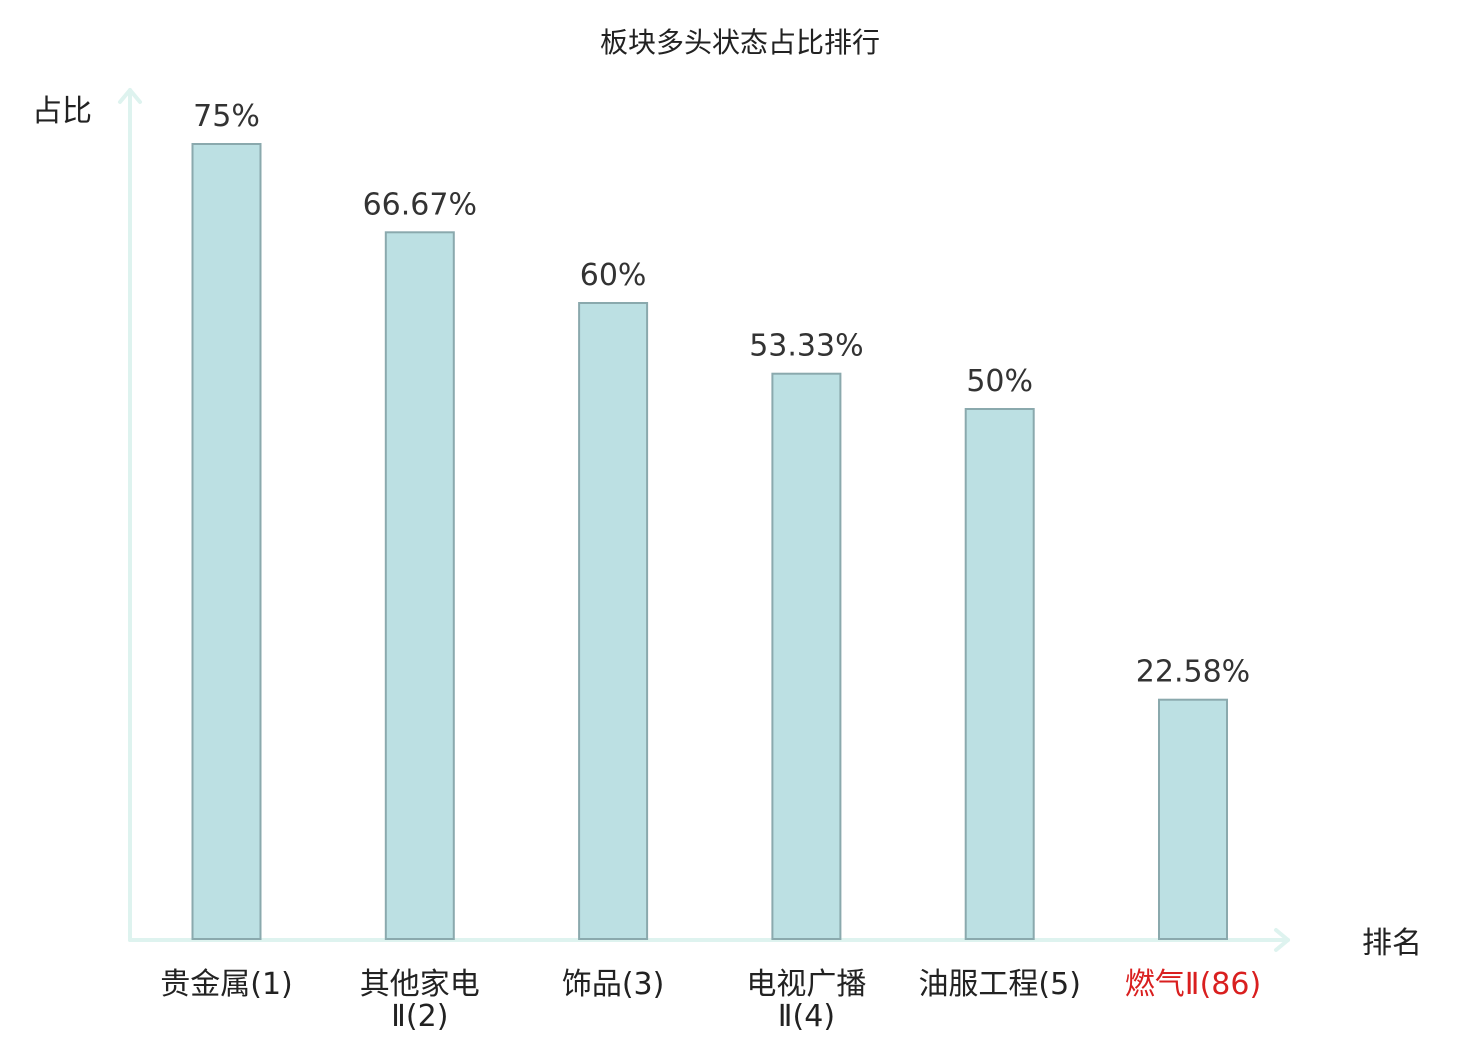  I want to click on value-label-1: 75%, so click(226, 116).